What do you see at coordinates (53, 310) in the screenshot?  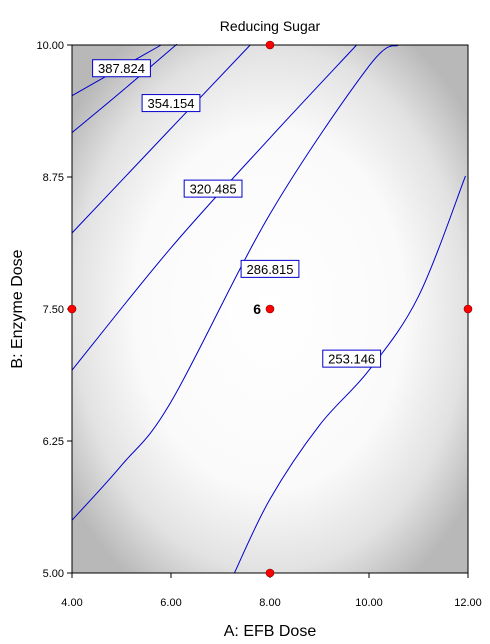 I see `y-tick-label: 7.50` at bounding box center [53, 310].